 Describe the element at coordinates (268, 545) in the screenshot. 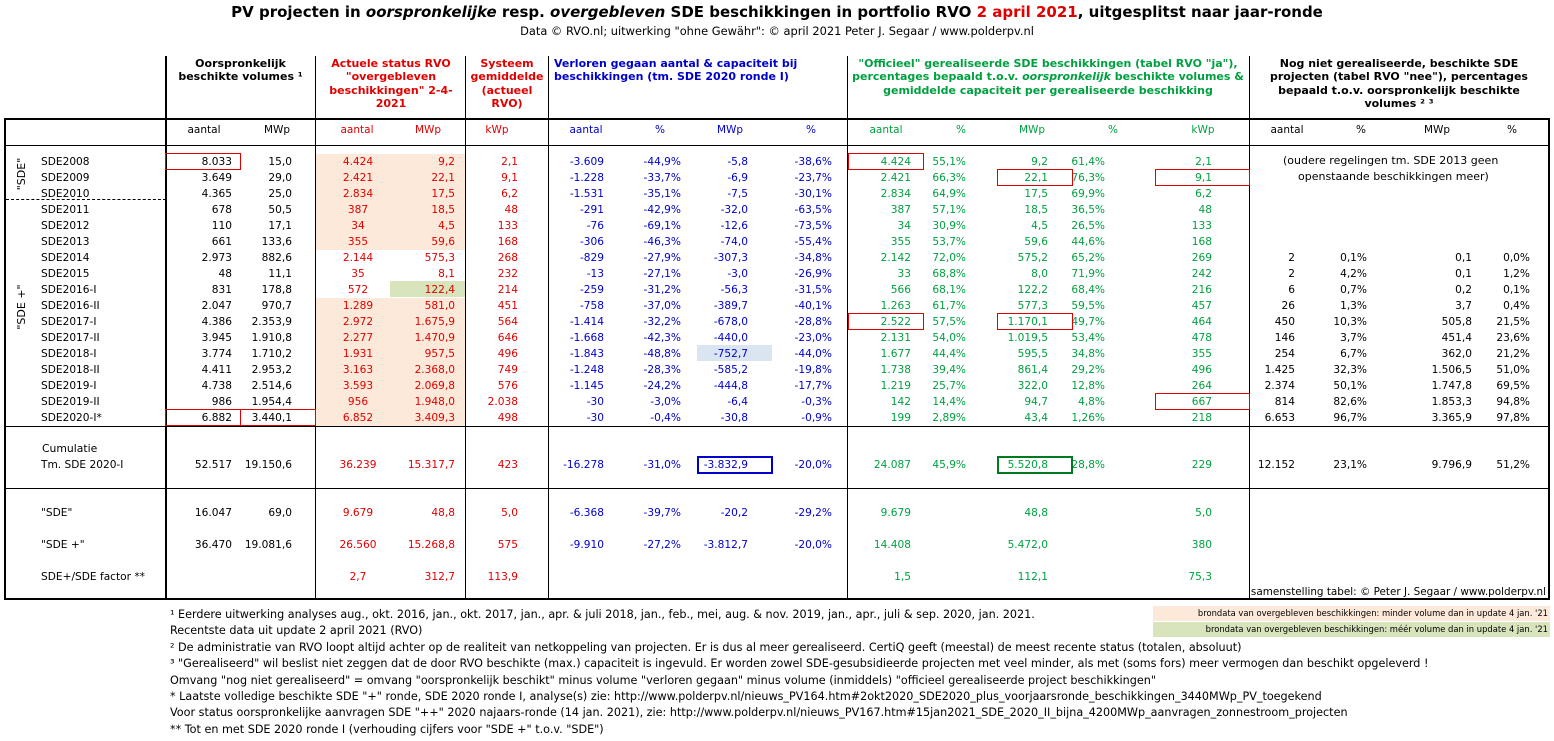

I see `table-cell: 19.081,6` at that location.